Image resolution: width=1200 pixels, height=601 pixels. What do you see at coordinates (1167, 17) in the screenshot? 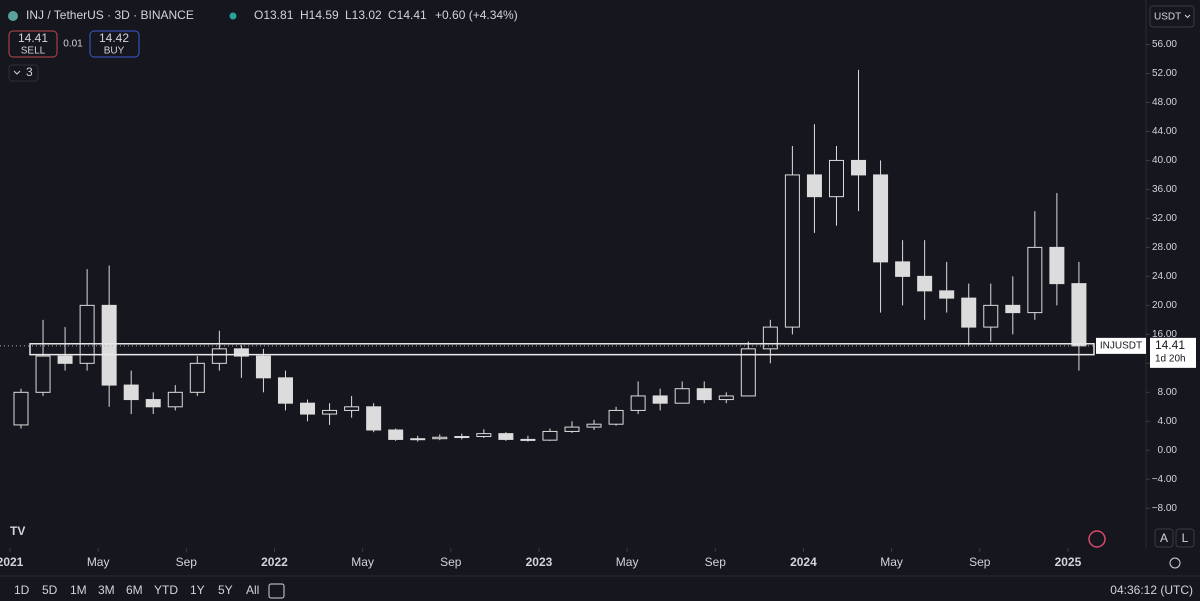
I see `currency: USDT` at bounding box center [1167, 17].